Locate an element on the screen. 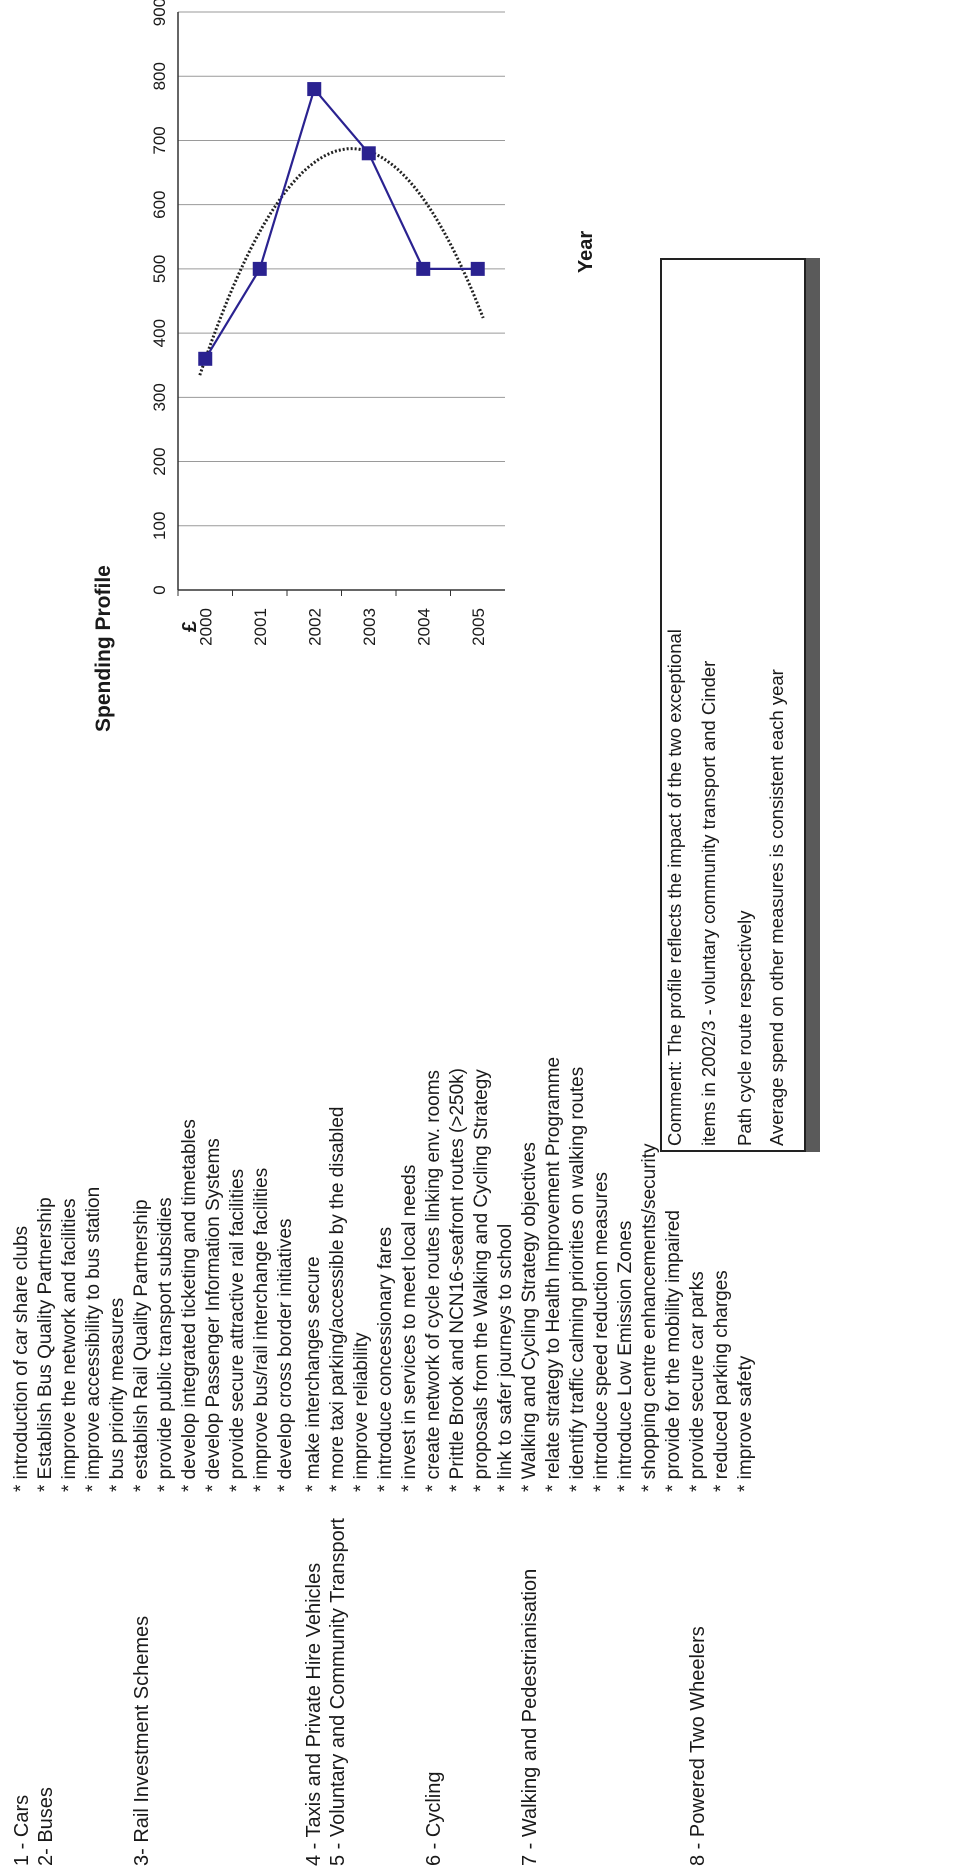  x-axis-label: Year is located at coordinates (586, 252).